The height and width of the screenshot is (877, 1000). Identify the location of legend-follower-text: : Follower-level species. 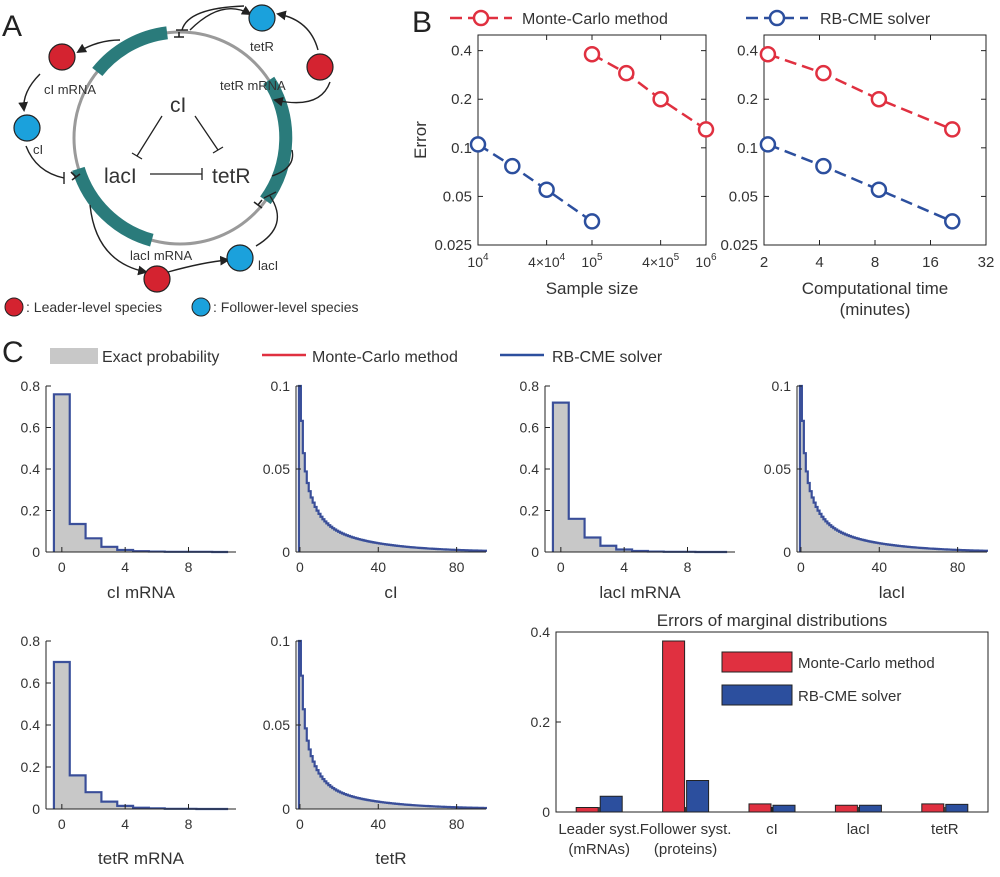
(286, 307).